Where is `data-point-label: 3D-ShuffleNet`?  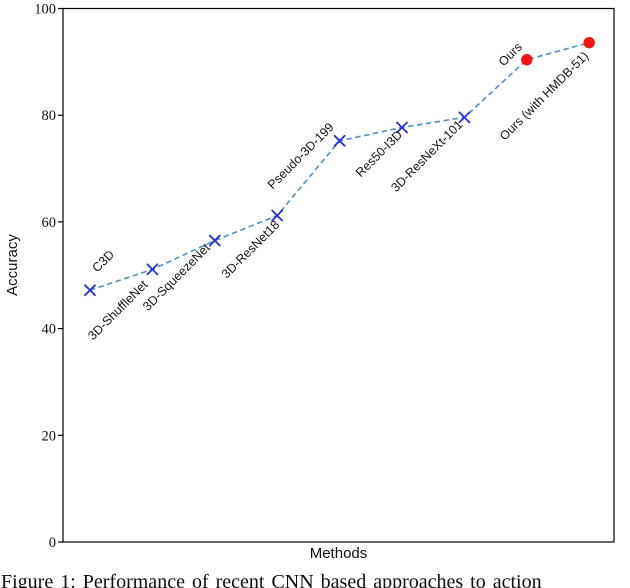
data-point-label: 3D-ShuffleNet is located at coordinates (118, 310).